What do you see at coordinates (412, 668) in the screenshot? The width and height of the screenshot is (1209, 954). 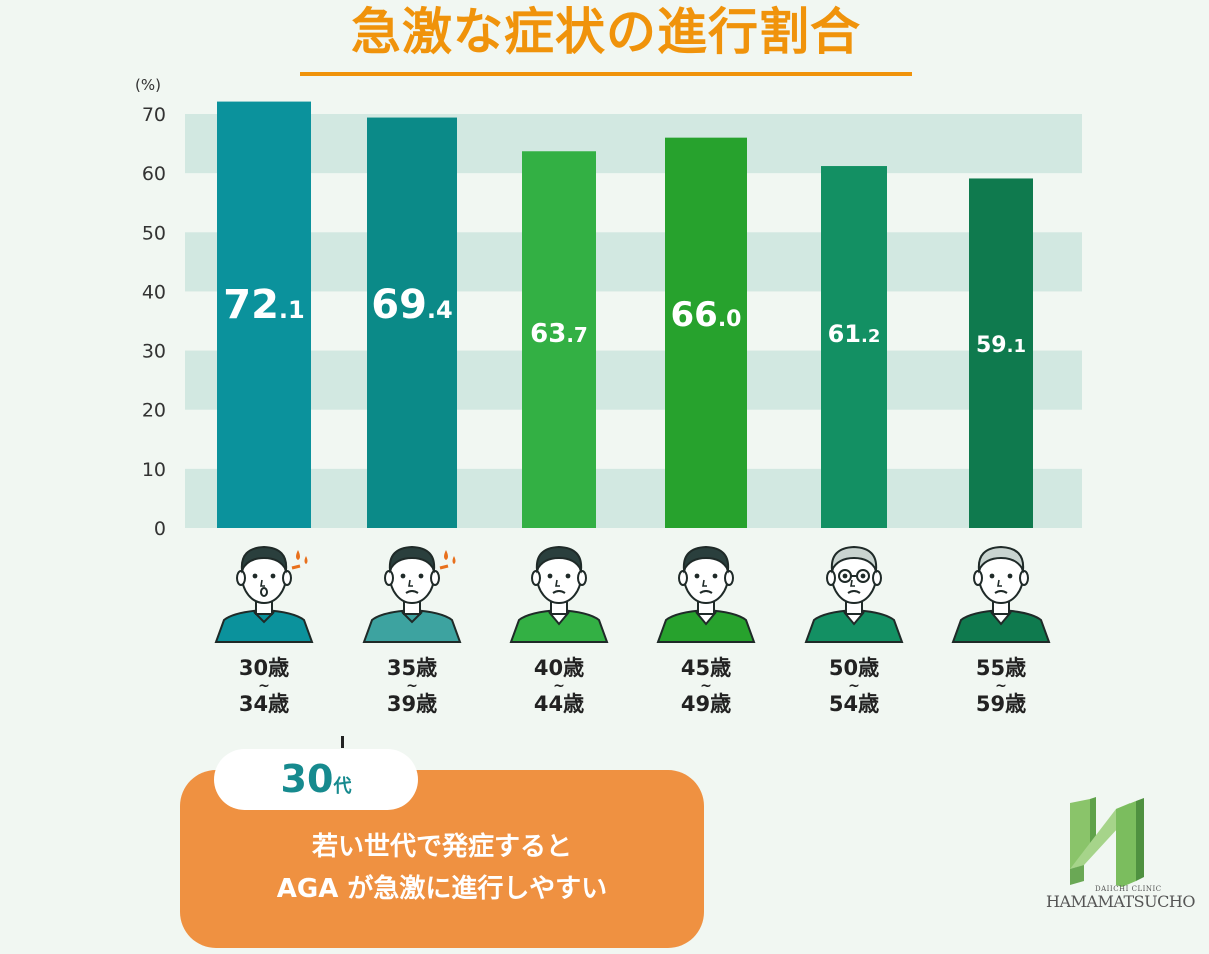 I see `age-range-start: 35歳` at bounding box center [412, 668].